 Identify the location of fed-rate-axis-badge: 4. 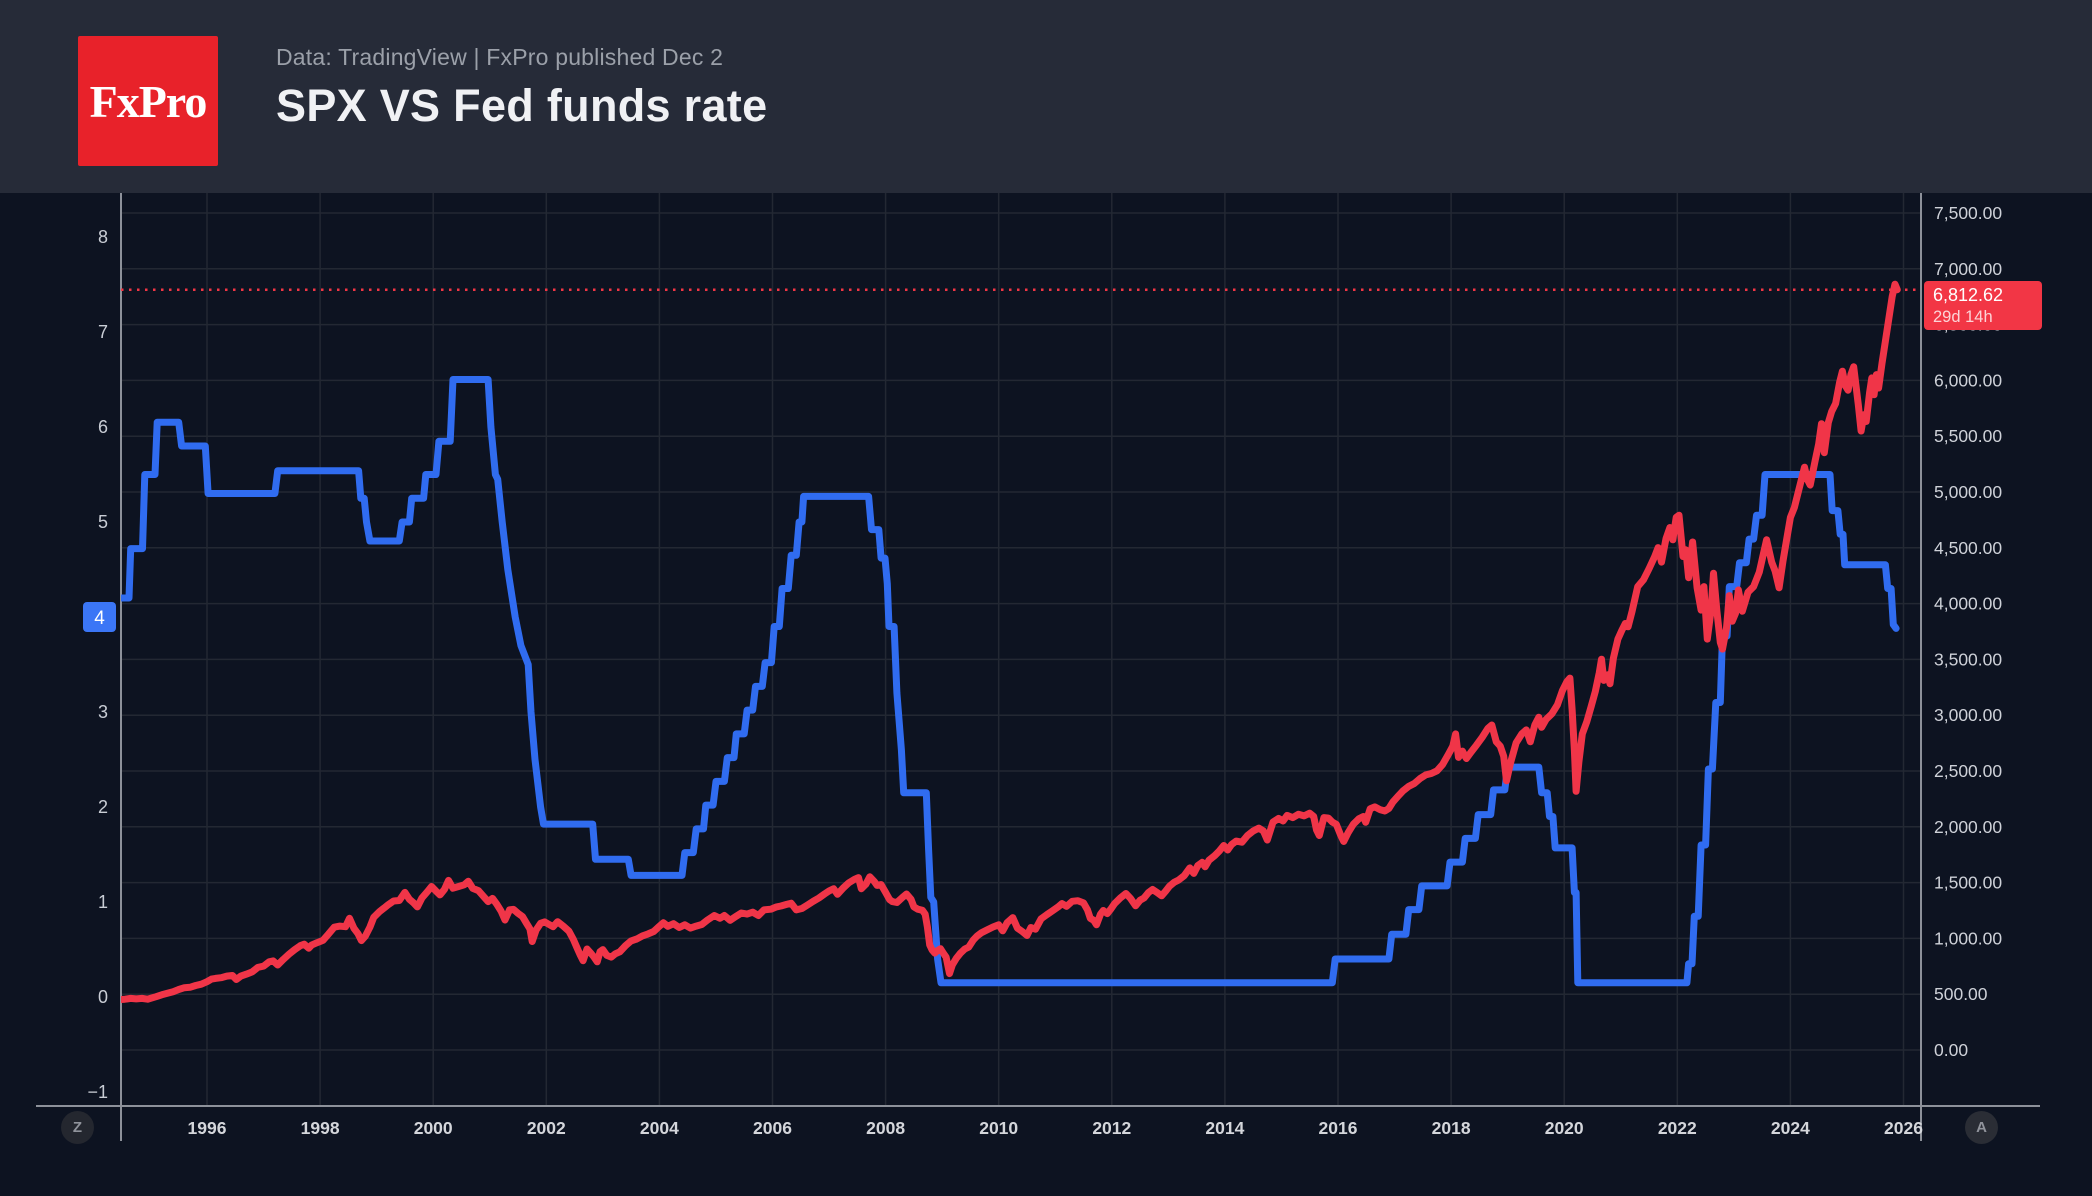
(99, 617).